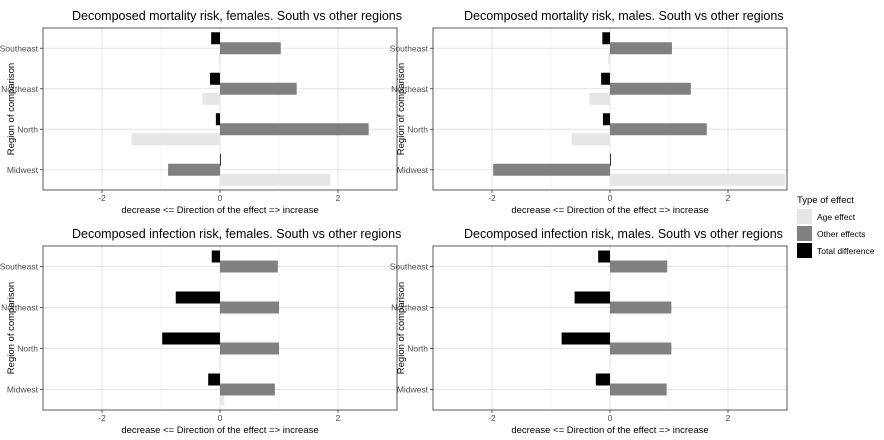  I want to click on legend-label: Total difference, so click(846, 251).